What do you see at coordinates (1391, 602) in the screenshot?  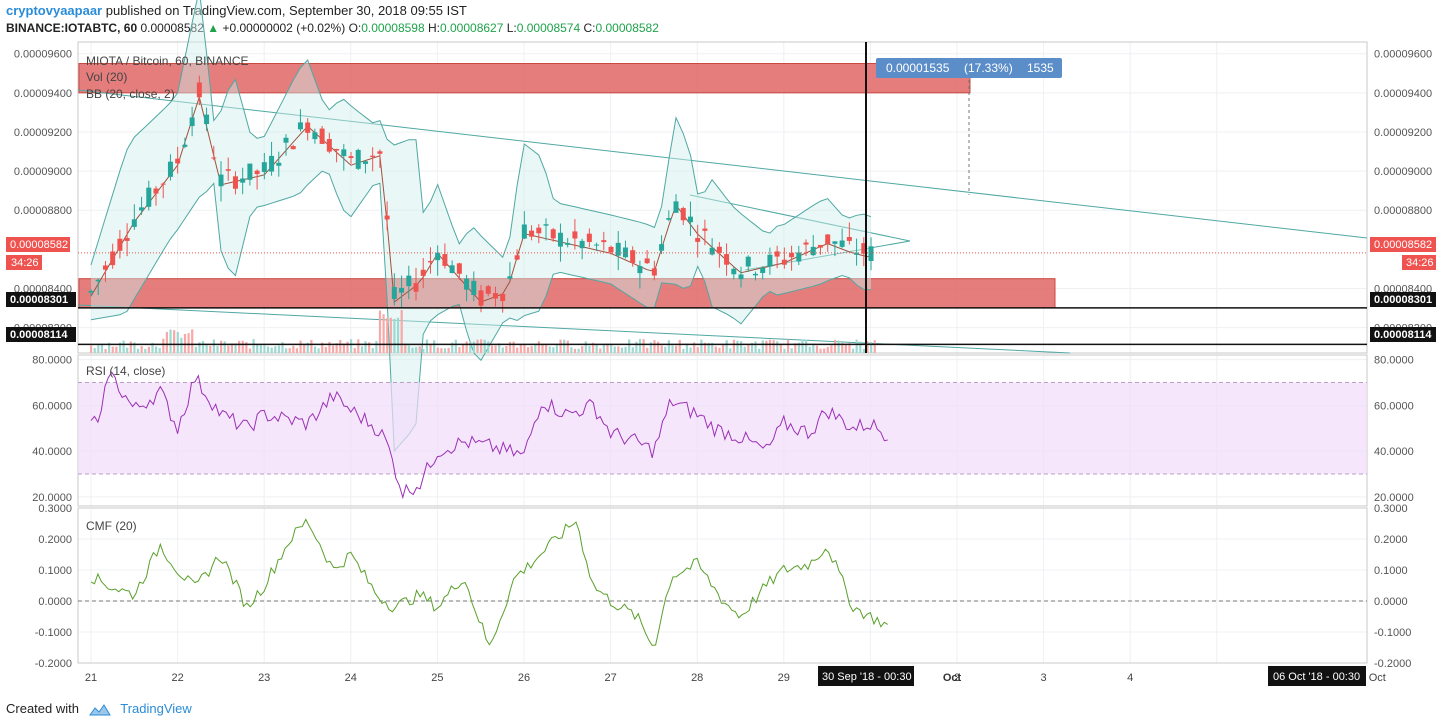 I see `cmf-tick-right: 0.0000` at bounding box center [1391, 602].